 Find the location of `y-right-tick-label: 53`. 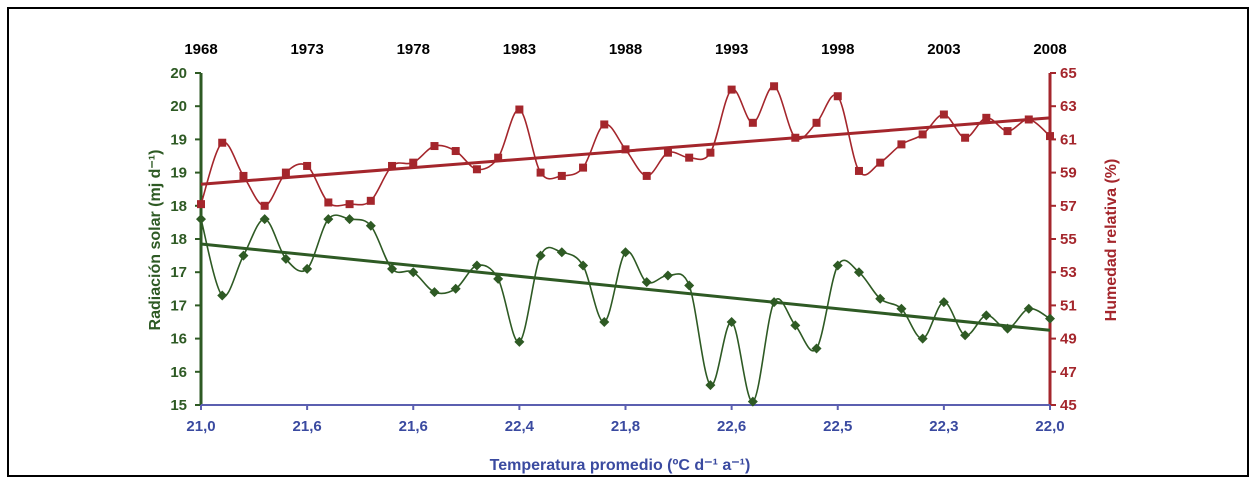

y-right-tick-label: 53 is located at coordinates (1068, 272).